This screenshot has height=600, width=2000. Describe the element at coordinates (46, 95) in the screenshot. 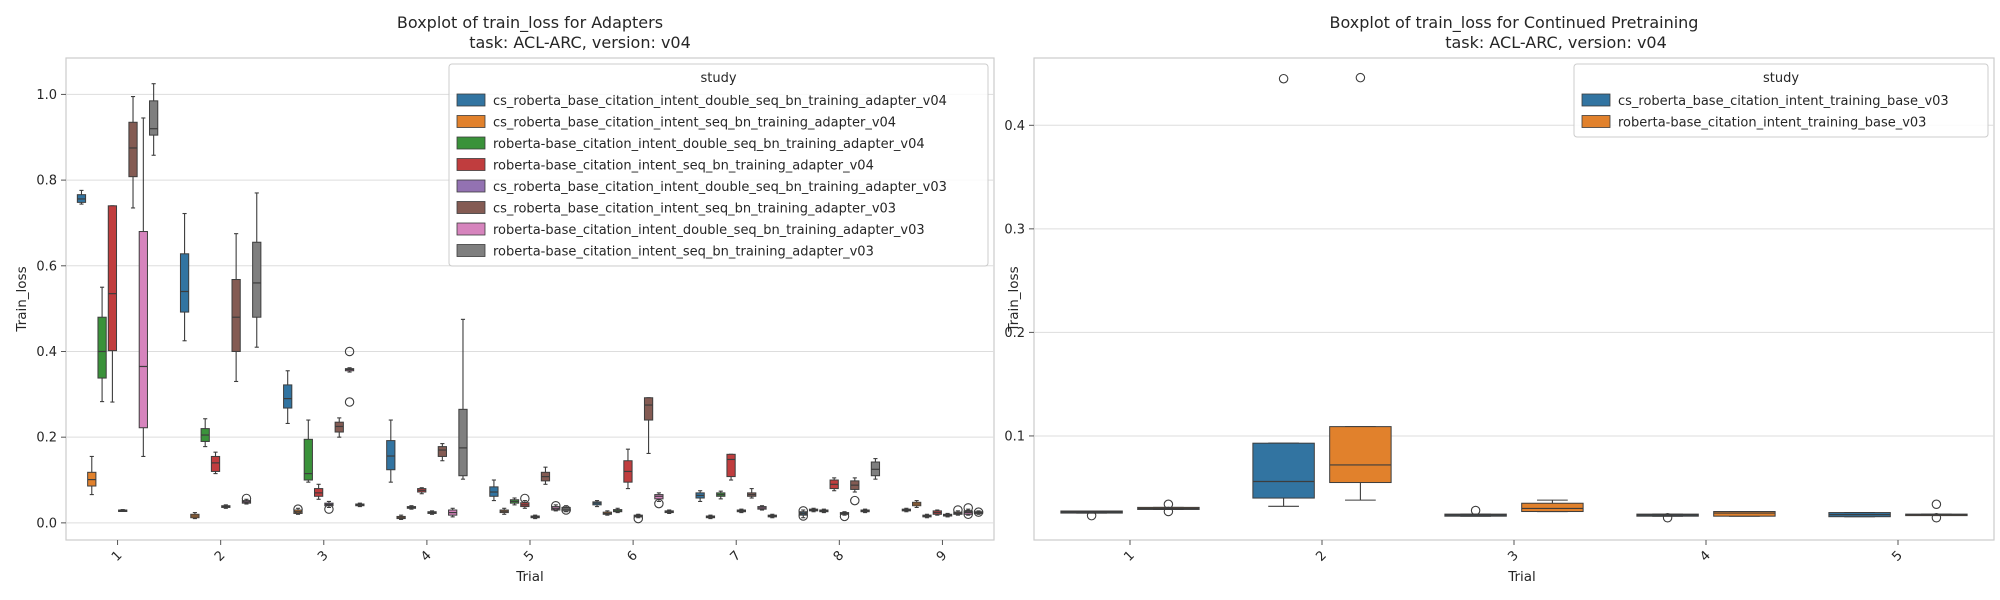

I see `left-y-tick-label: 1.0` at that location.